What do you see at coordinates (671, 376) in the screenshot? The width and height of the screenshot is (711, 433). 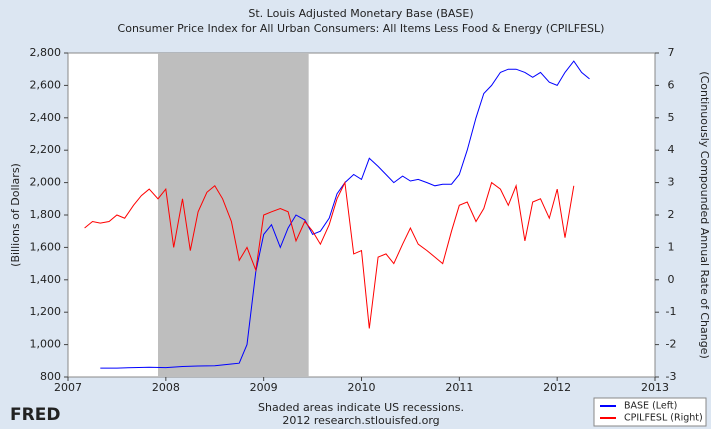 I see `y2-tick-label: -3` at bounding box center [671, 376].